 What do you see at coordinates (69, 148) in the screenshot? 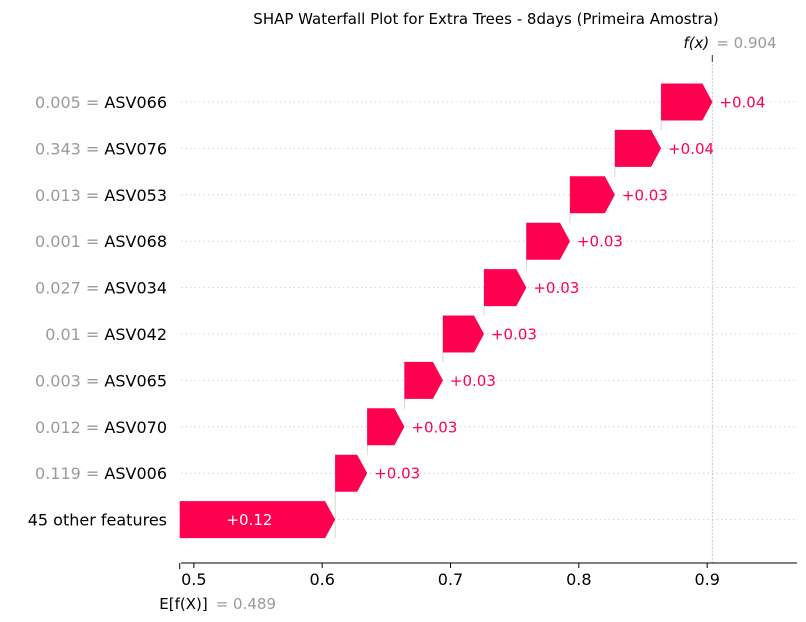
I see `feature-value: 0.343 =` at bounding box center [69, 148].